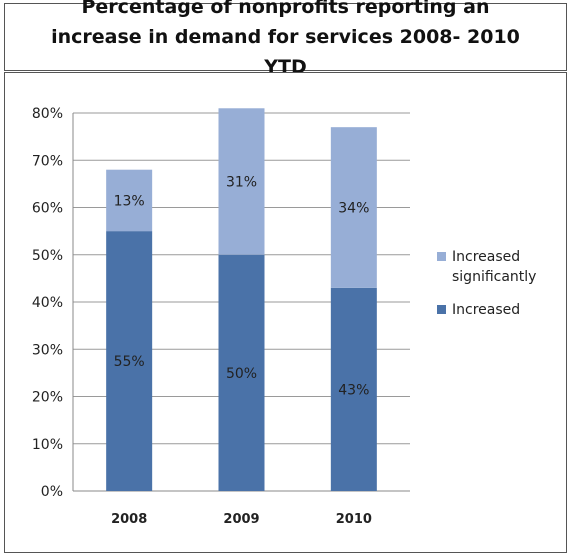  What do you see at coordinates (47, 114) in the screenshot?
I see `y-tick-label: 80%` at bounding box center [47, 114].